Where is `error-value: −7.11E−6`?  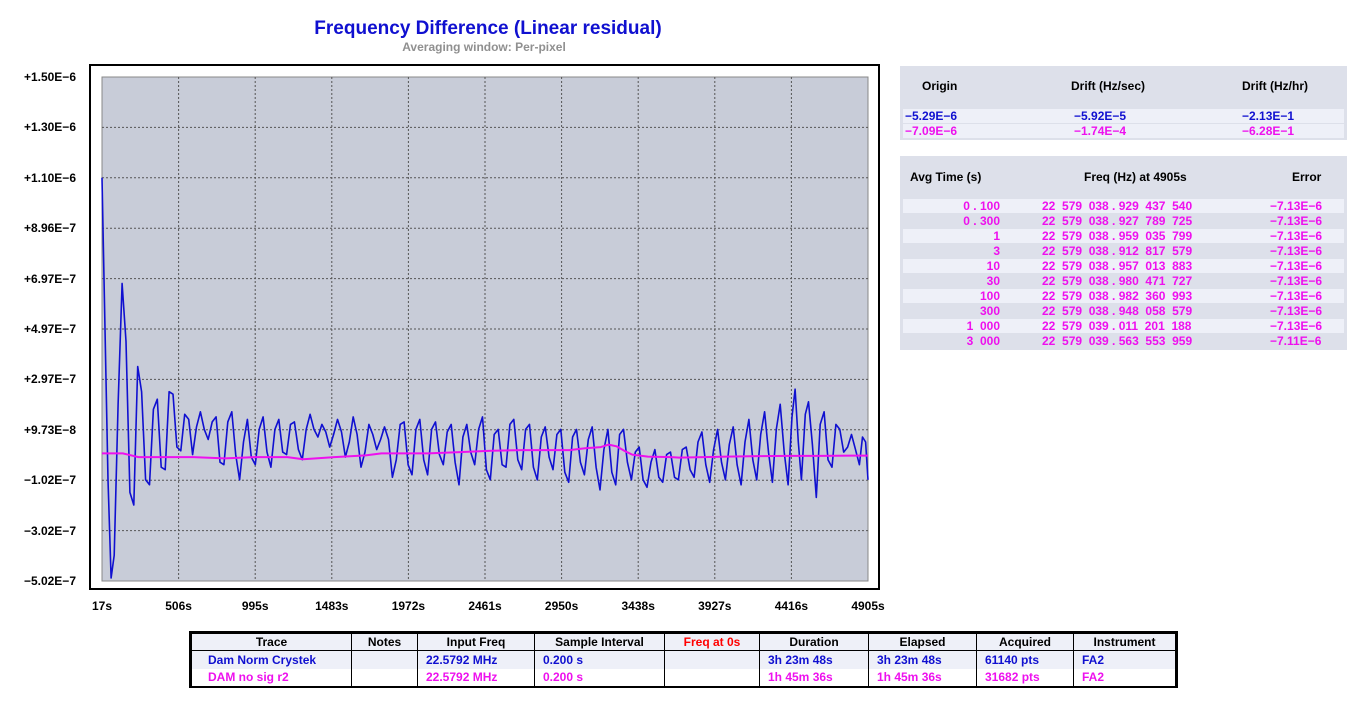
error-value: −7.11E−6 is located at coordinates (1296, 341).